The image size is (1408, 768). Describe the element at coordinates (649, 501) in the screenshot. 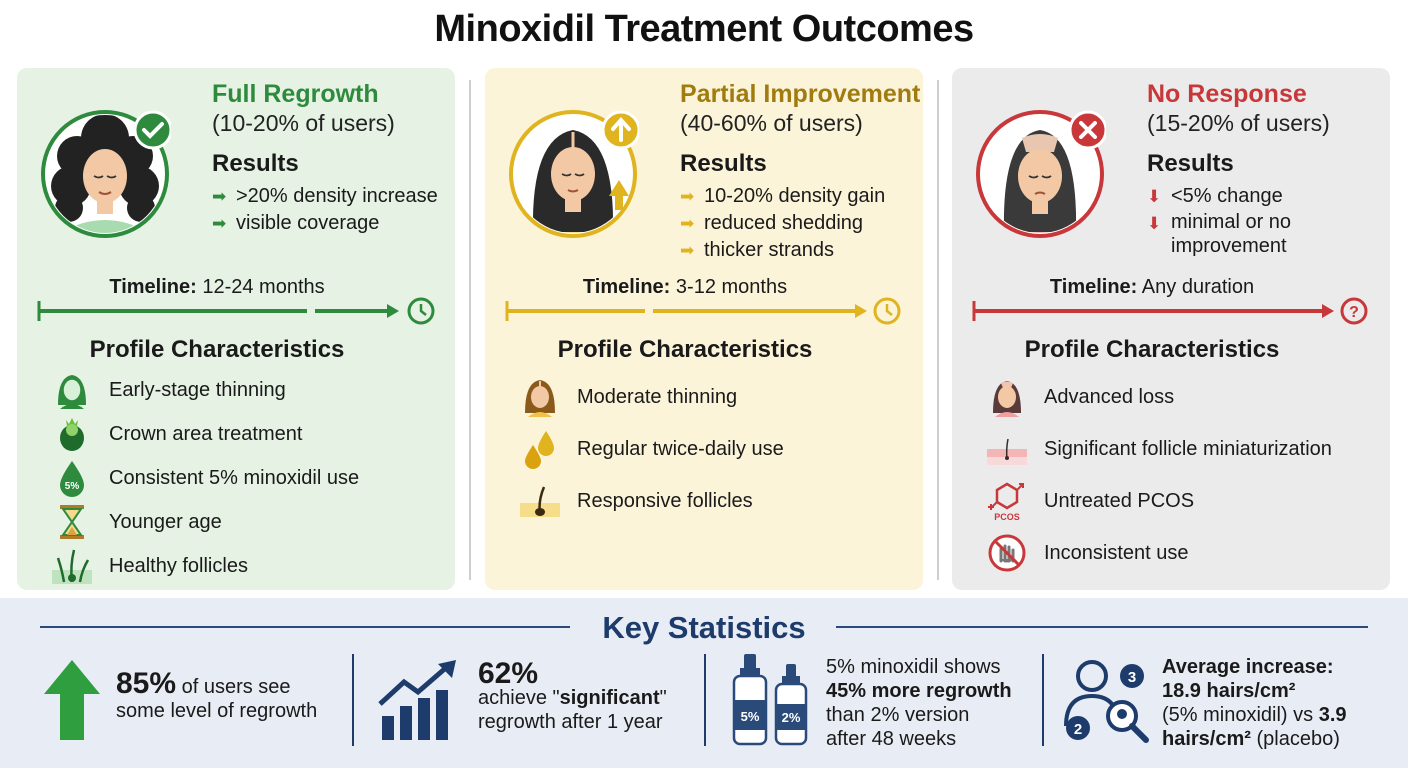

I see `profile-item: Responsive follicles` at that location.